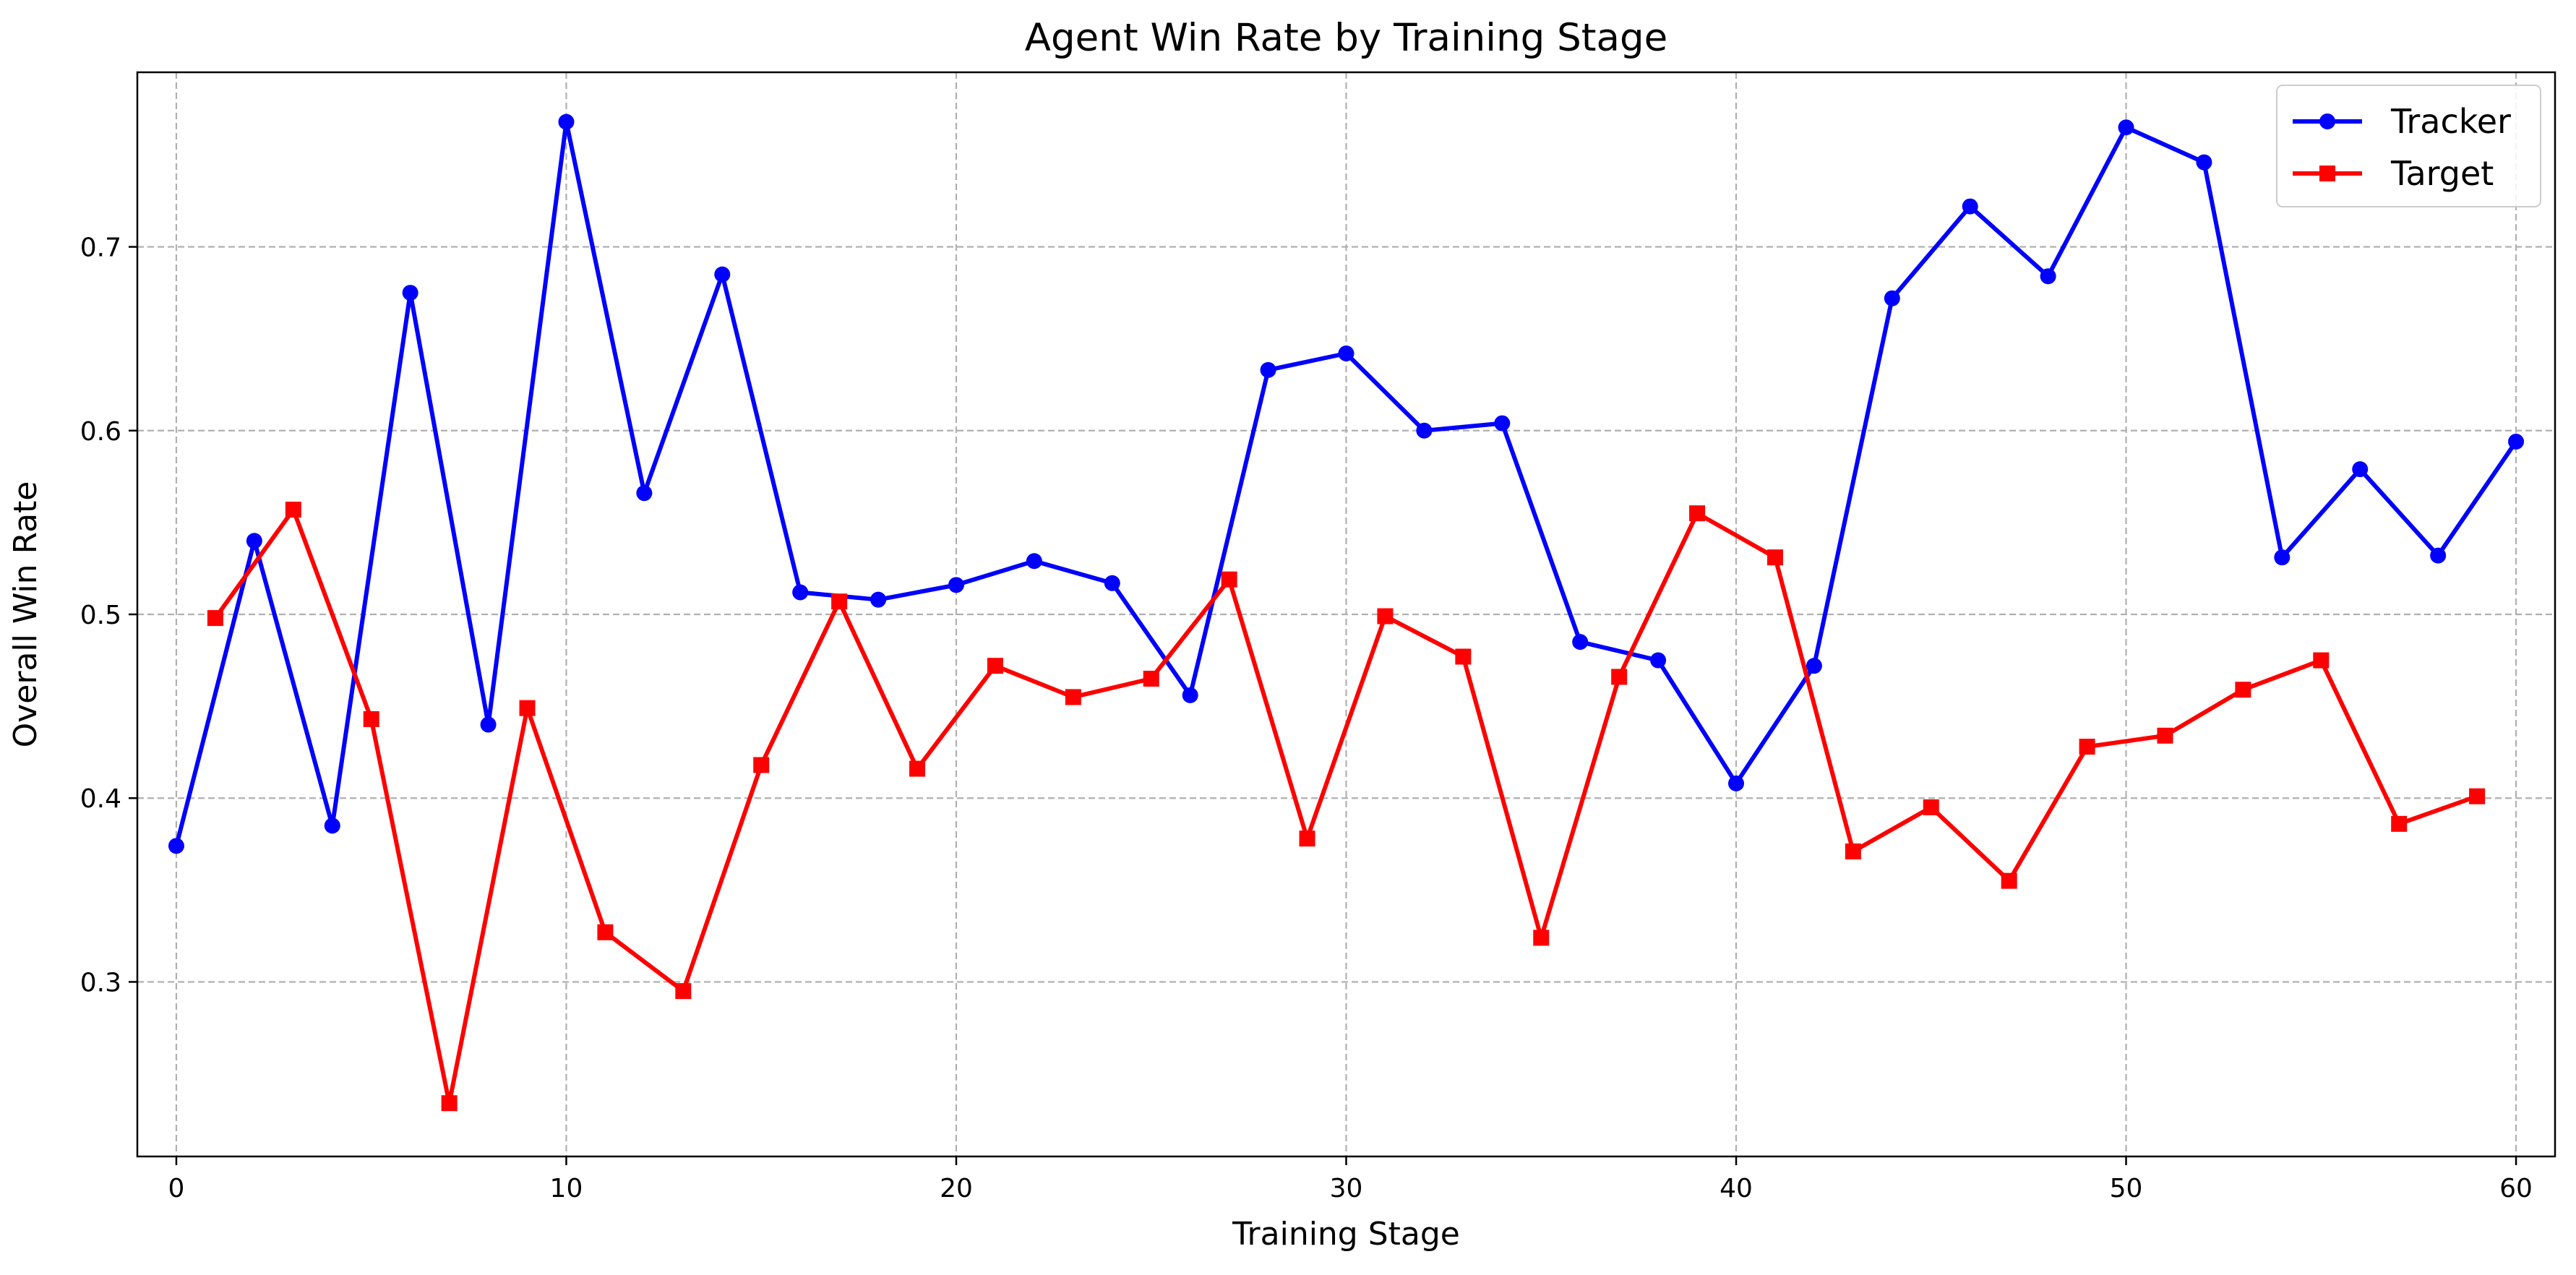  Describe the element at coordinates (101, 432) in the screenshot. I see `y-tick-label: 0.6` at that location.